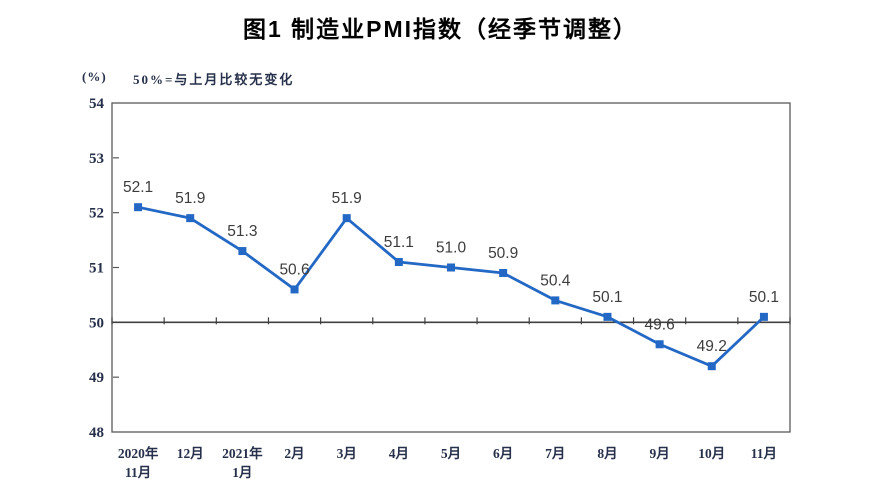  Describe the element at coordinates (242, 472) in the screenshot. I see `x-axis-label: 1月` at that location.